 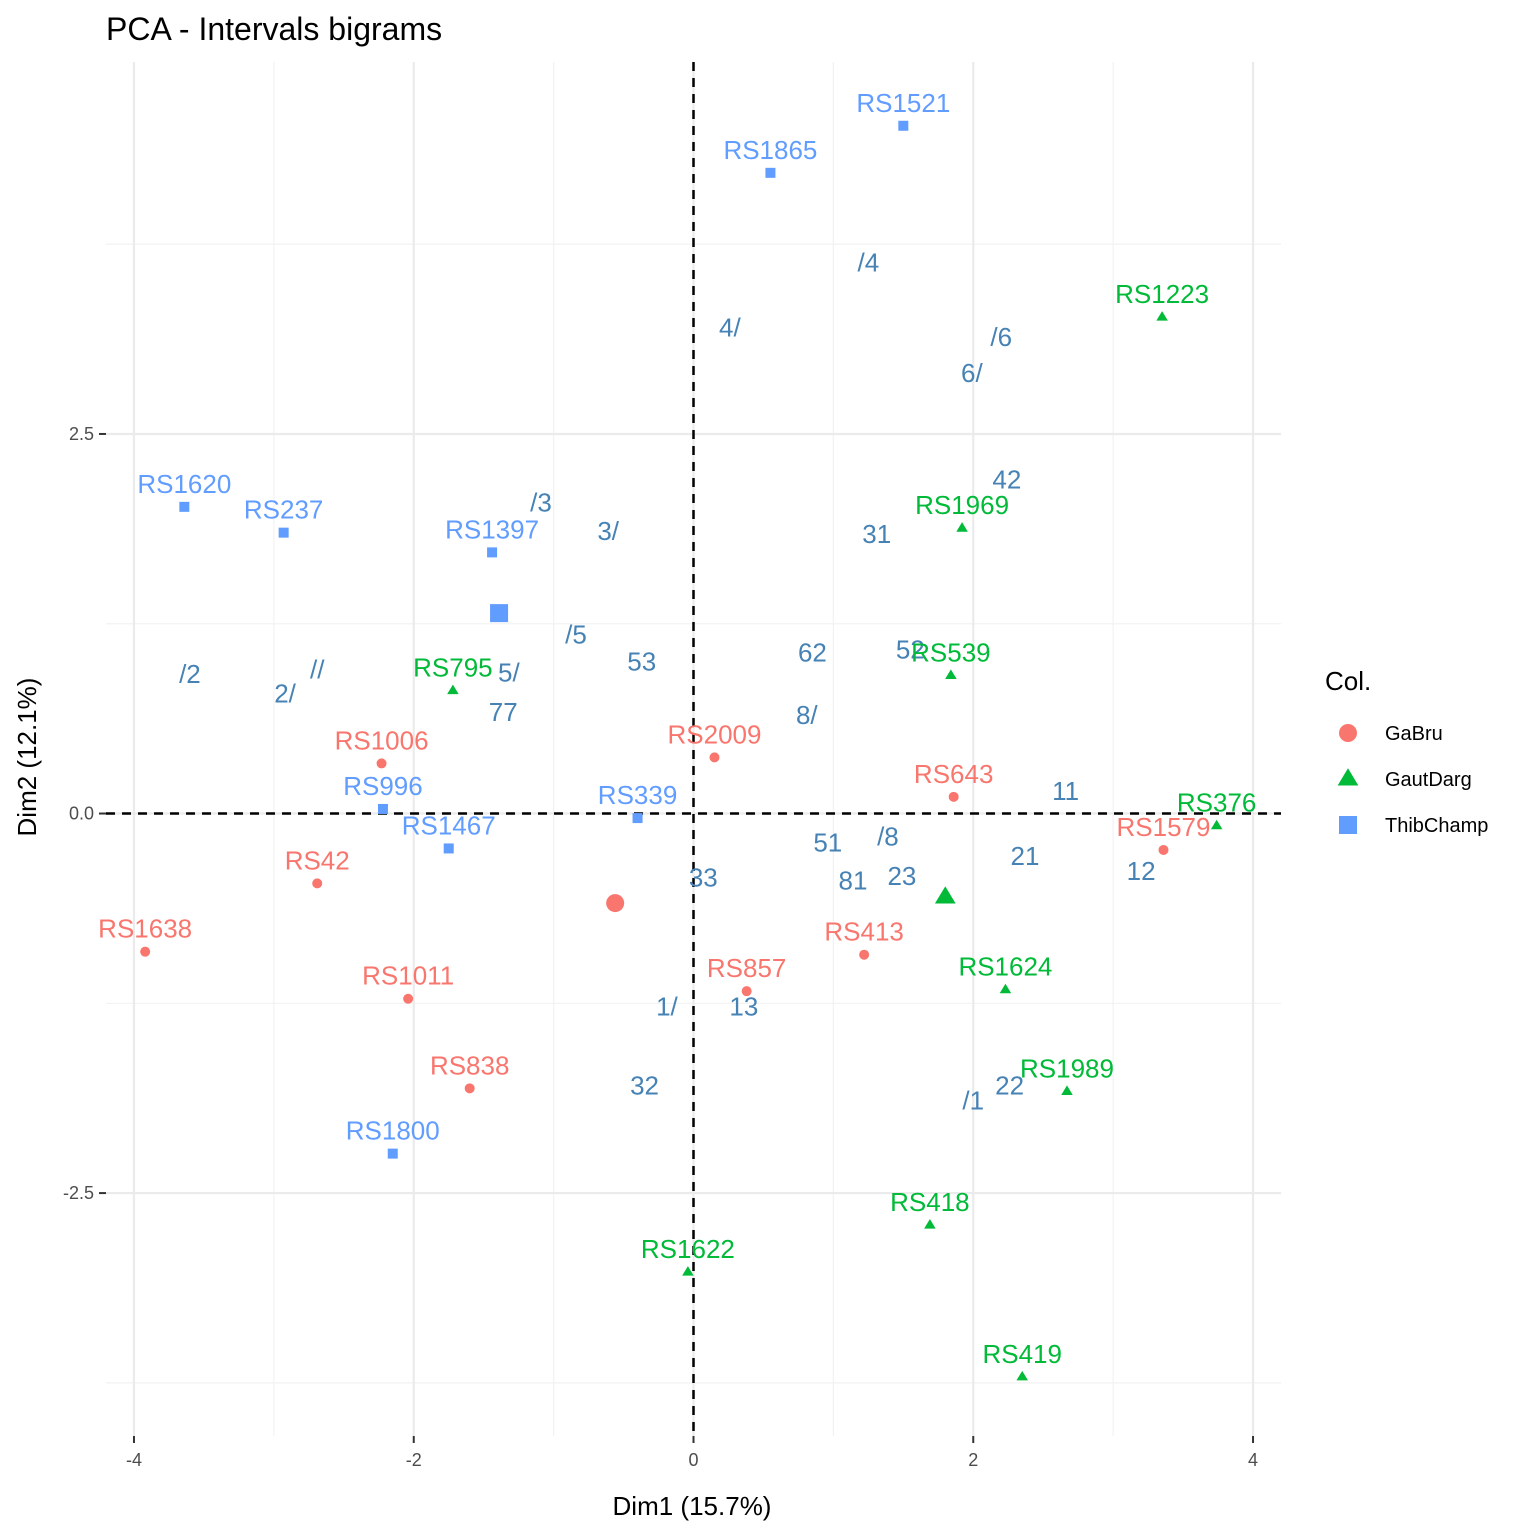 What do you see at coordinates (1436, 826) in the screenshot?
I see `legend-label: ThibChamp` at bounding box center [1436, 826].